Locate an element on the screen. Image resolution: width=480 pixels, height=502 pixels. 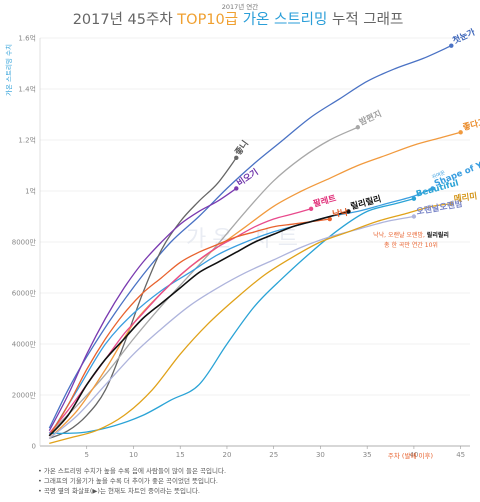
x-tick-label: 10 is located at coordinates (133, 455).